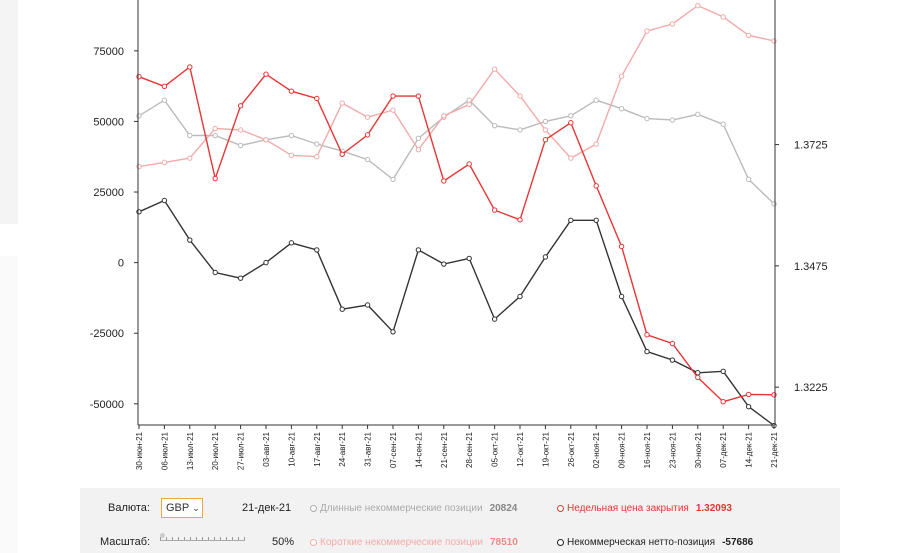  Describe the element at coordinates (655, 542) in the screenshot. I see `legend-net-position: Некоммерческая нетто-позиция -57686` at that location.